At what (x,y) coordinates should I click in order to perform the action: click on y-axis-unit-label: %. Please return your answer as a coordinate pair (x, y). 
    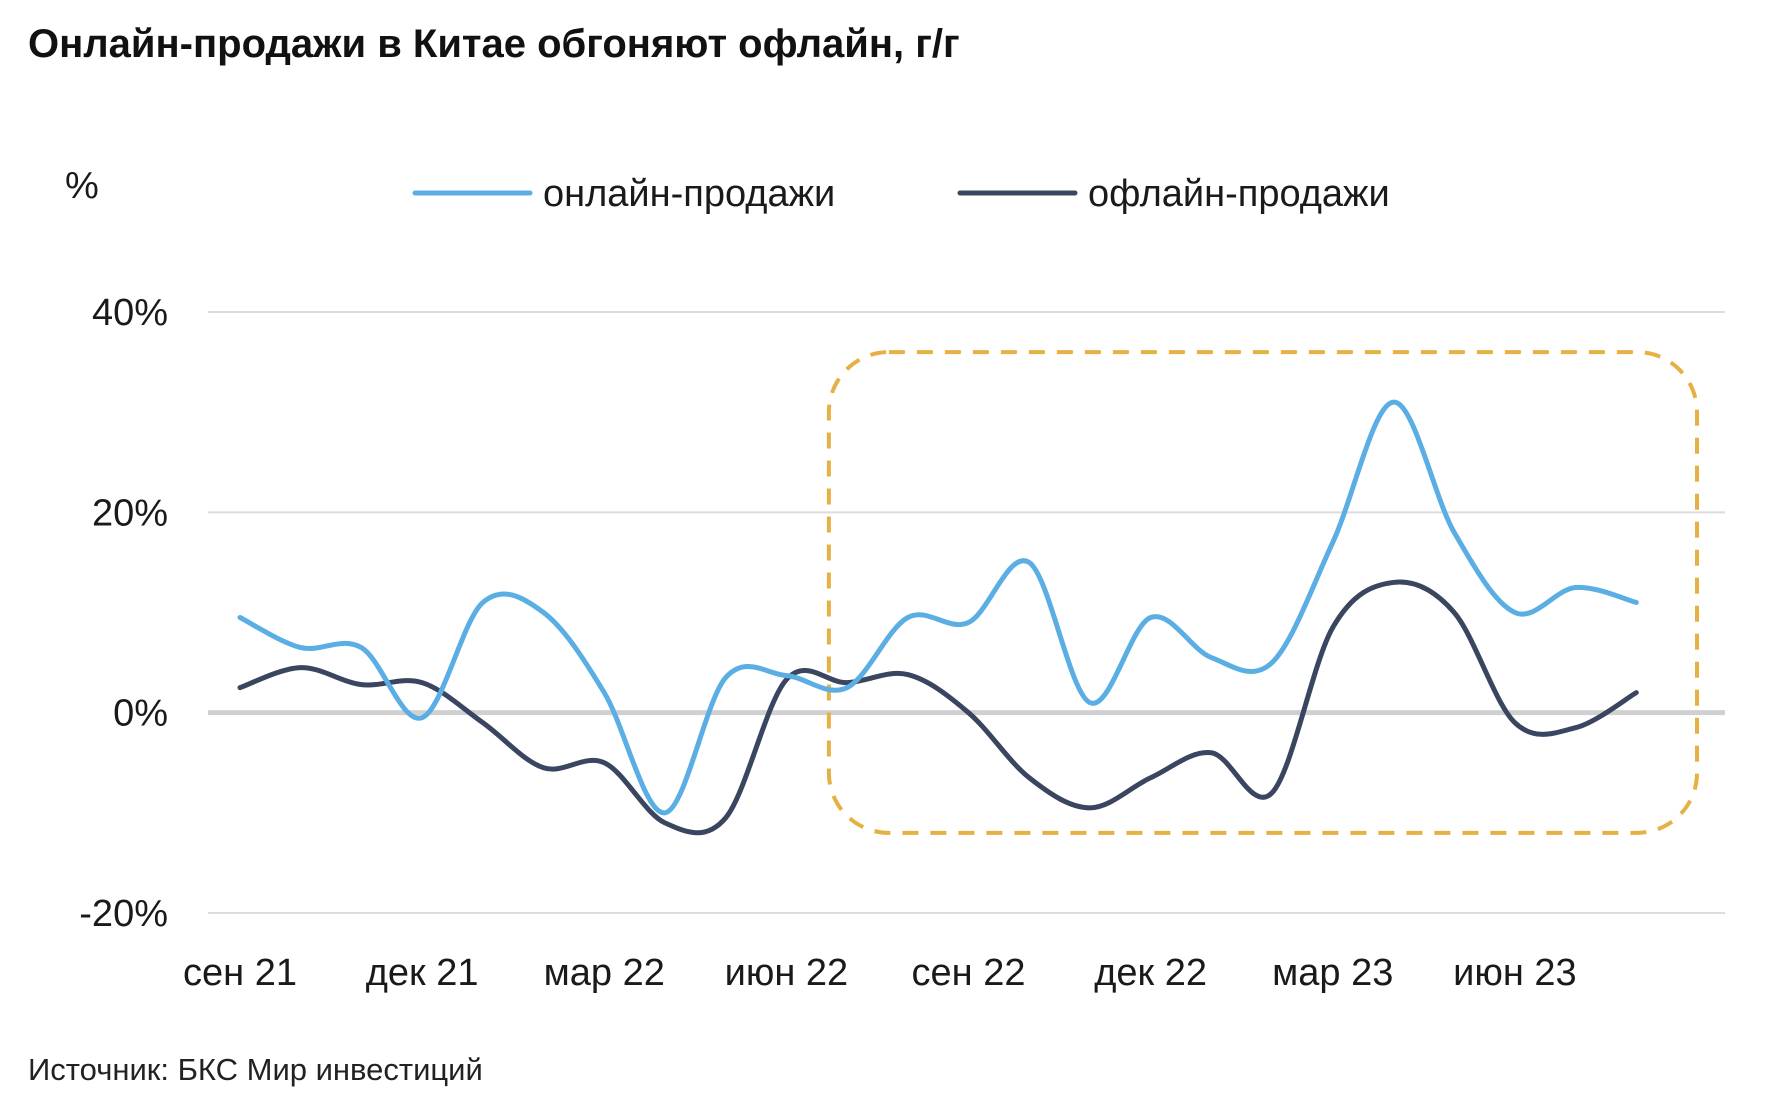
    Looking at the image, I should click on (82, 186).